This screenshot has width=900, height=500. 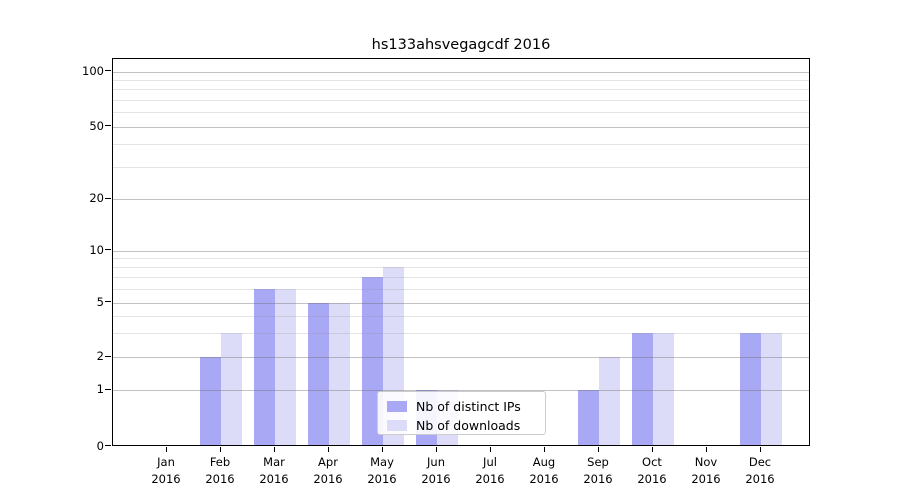 What do you see at coordinates (93, 70) in the screenshot?
I see `y-tick-label: 100` at bounding box center [93, 70].